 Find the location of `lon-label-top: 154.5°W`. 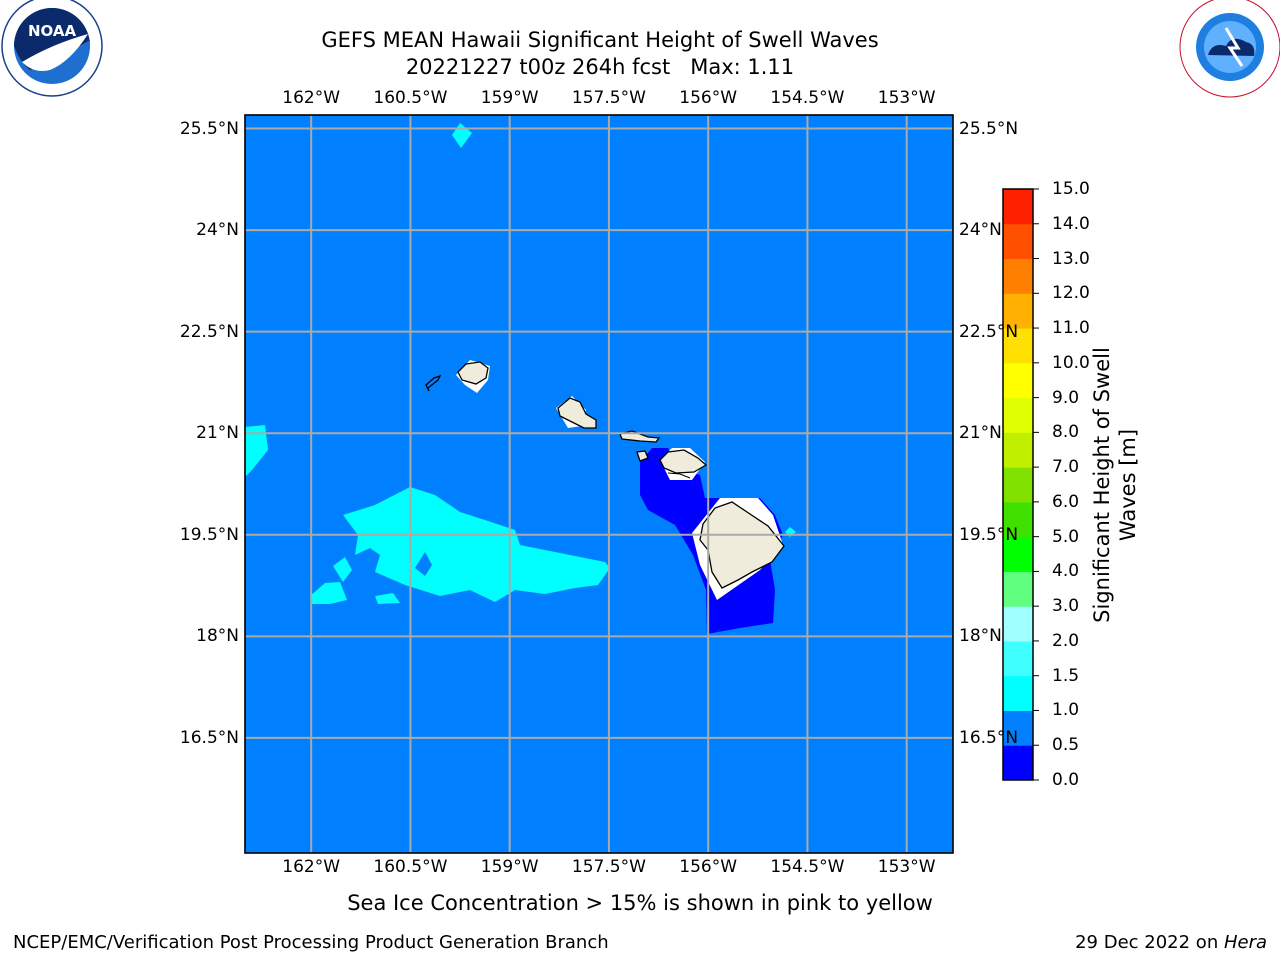

lon-label-top: 154.5°W is located at coordinates (807, 98).